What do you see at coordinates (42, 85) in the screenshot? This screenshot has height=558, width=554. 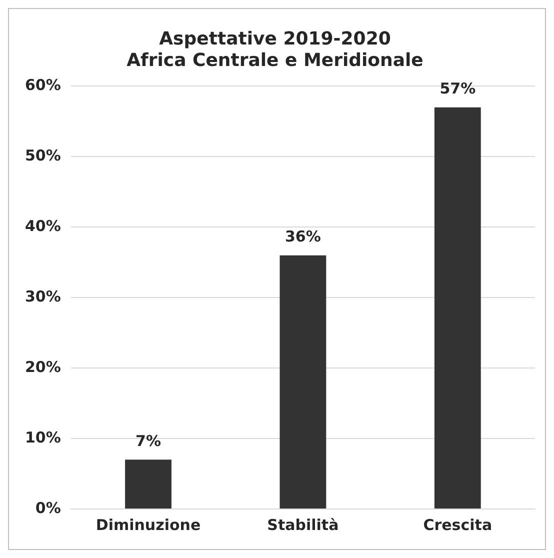 I see `y-tick-label: 60%` at bounding box center [42, 85].